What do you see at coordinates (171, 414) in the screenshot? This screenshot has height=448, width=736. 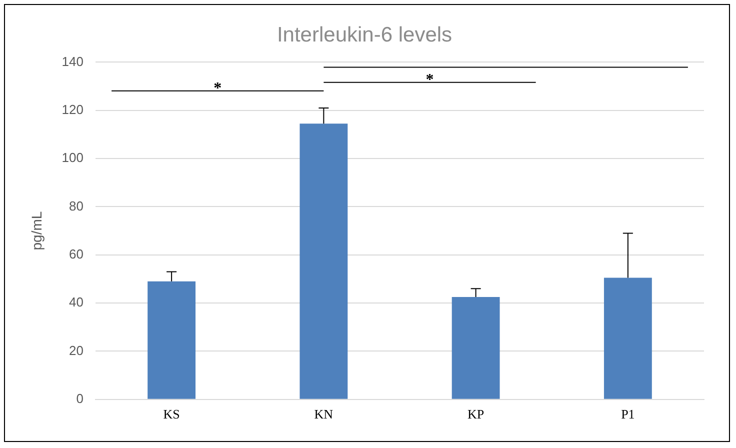 I see `x-tick-label: KS` at bounding box center [171, 414].